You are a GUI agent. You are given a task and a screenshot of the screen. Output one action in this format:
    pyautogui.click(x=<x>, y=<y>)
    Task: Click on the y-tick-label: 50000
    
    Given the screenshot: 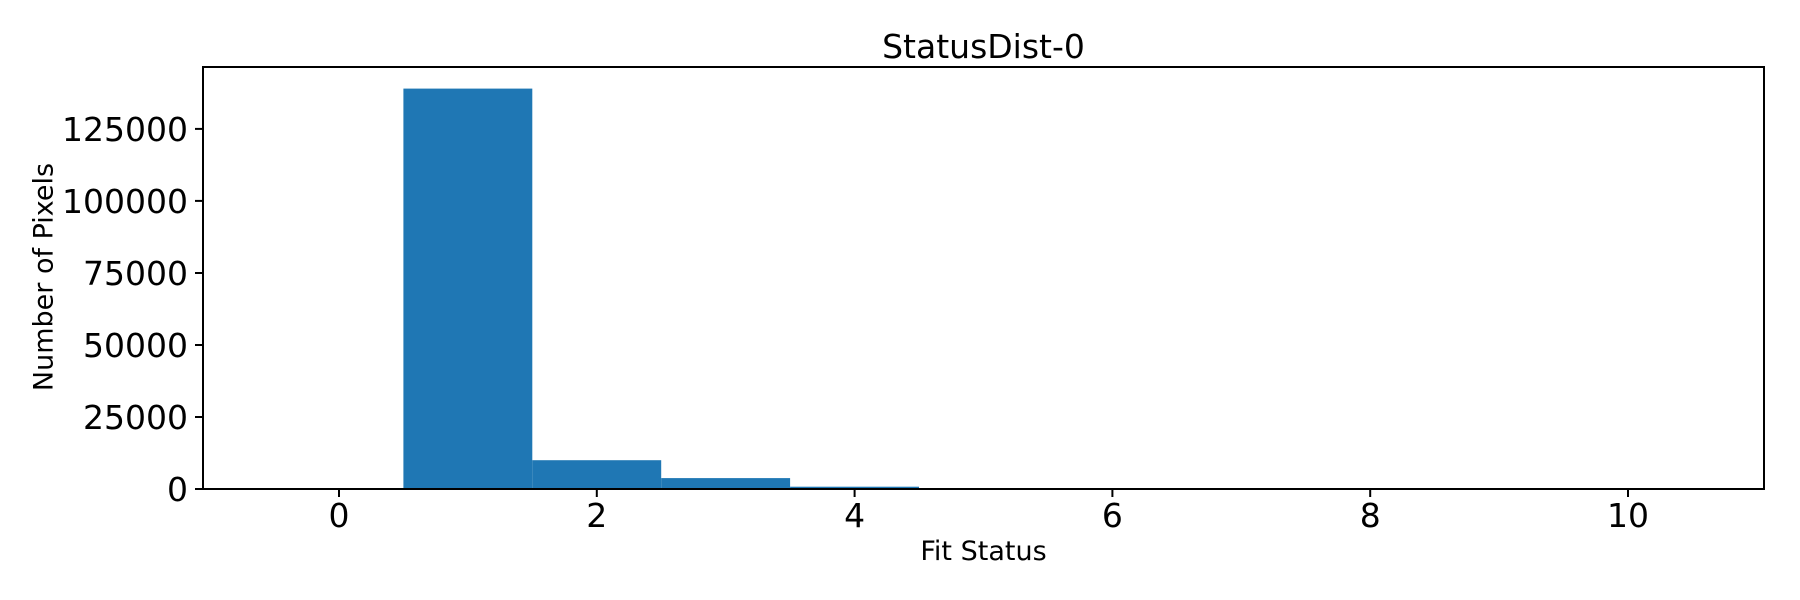 What is the action you would take?
    pyautogui.click(x=135, y=345)
    